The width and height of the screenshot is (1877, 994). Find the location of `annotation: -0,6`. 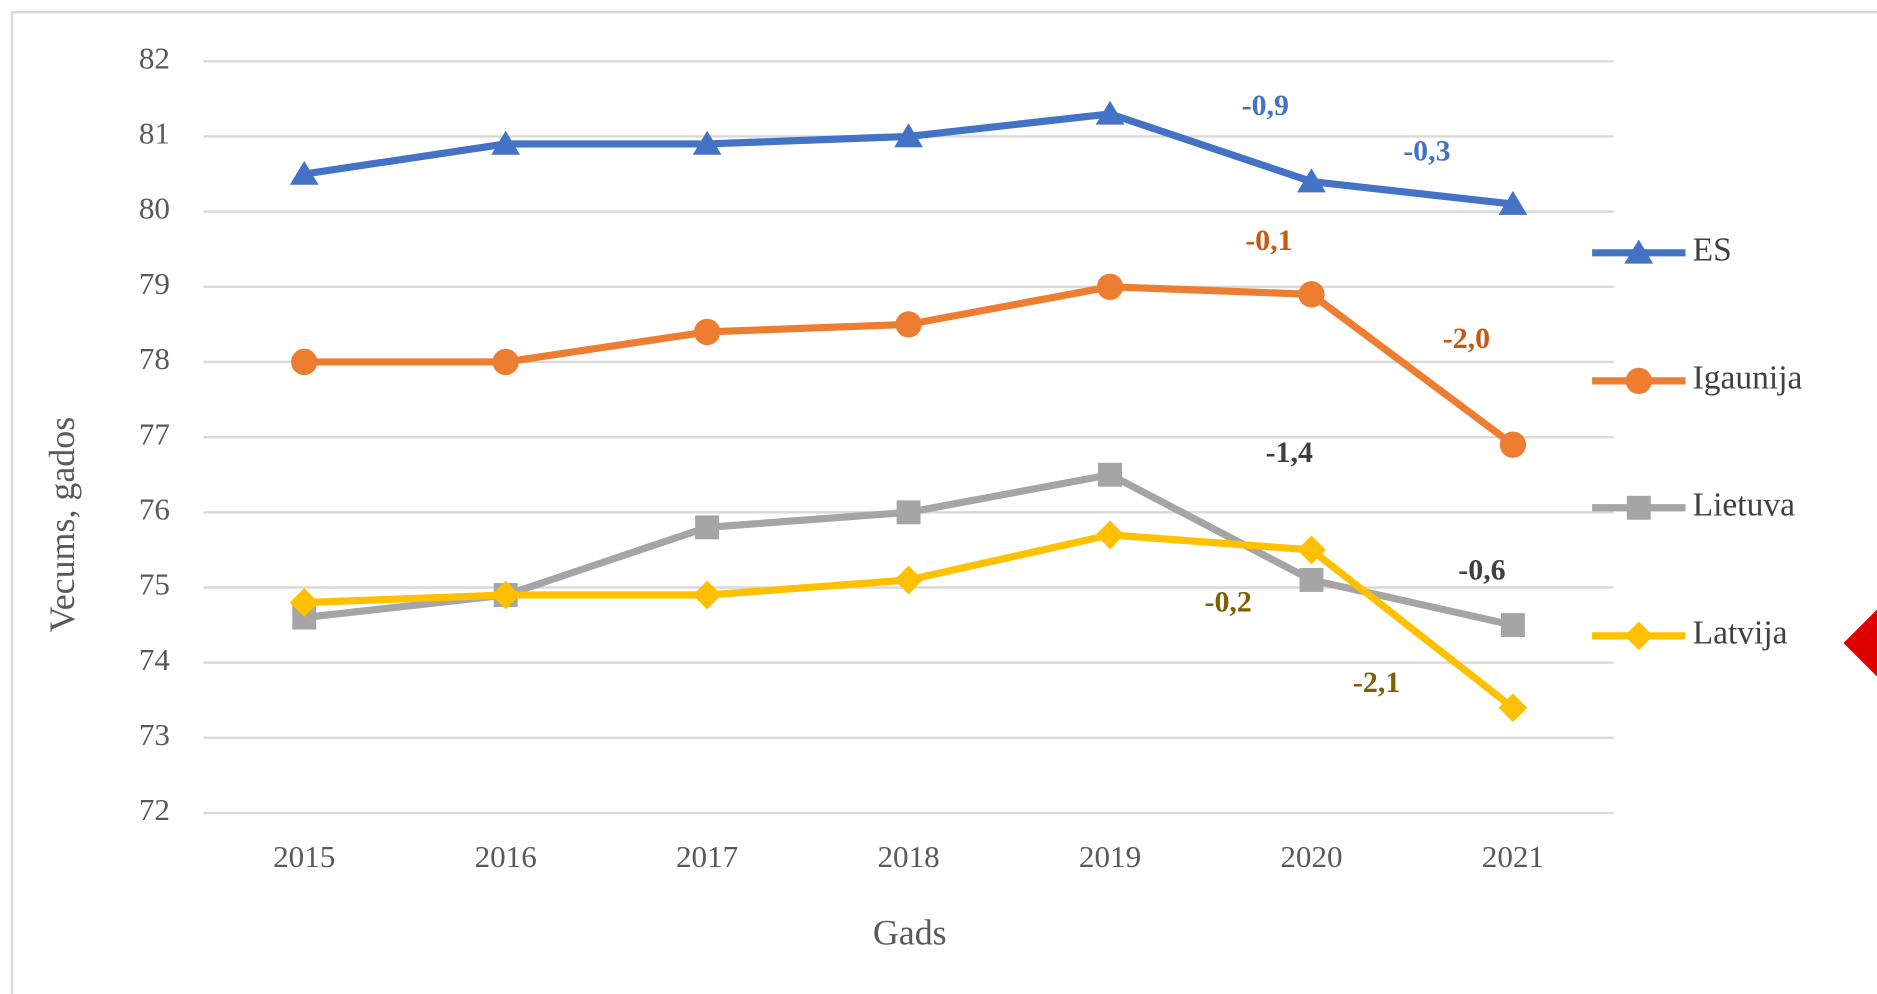

annotation: -0,6 is located at coordinates (1481, 569).